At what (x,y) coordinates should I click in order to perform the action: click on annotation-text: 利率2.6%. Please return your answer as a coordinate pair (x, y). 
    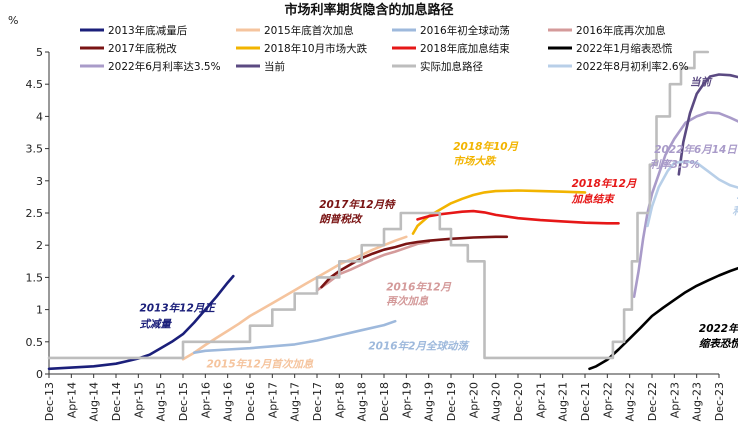
    Looking at the image, I should click on (735, 210).